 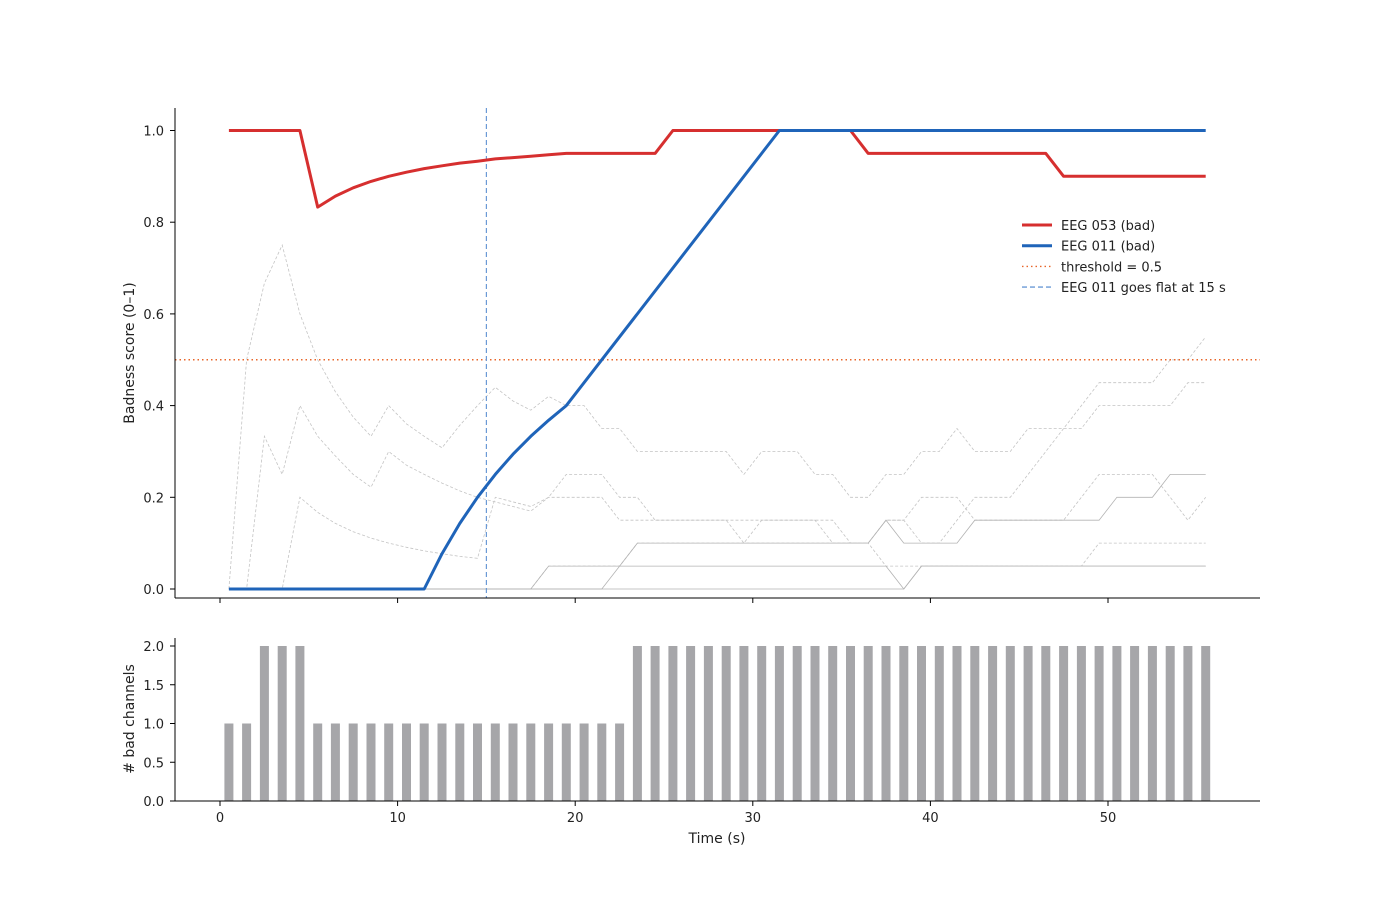 I want to click on bottom-x-tick-label: 30, so click(x=753, y=818).